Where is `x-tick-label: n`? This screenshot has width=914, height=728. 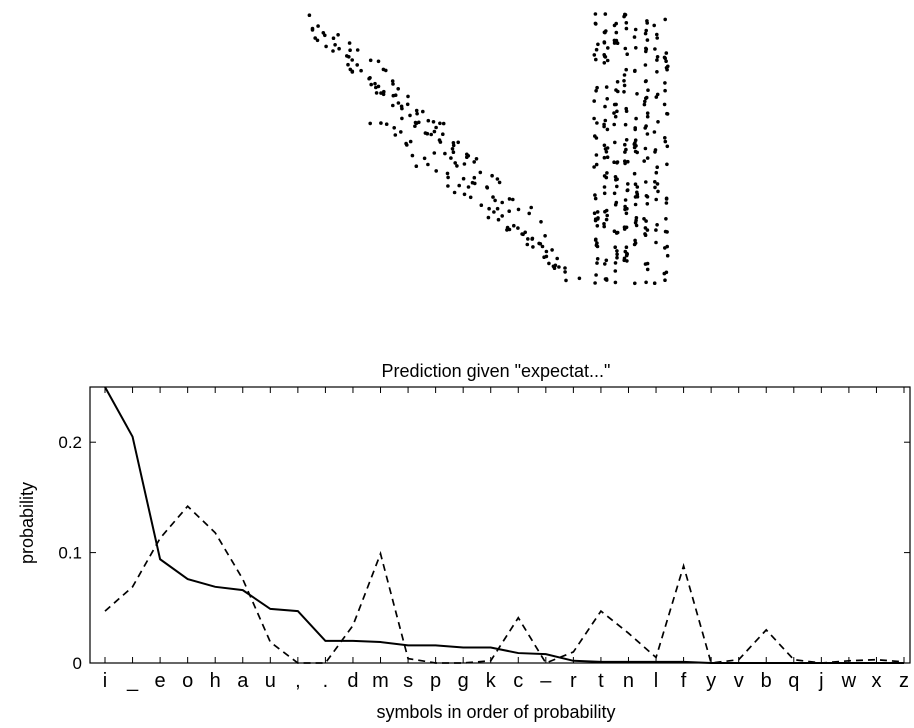 x-tick-label: n is located at coordinates (628, 681).